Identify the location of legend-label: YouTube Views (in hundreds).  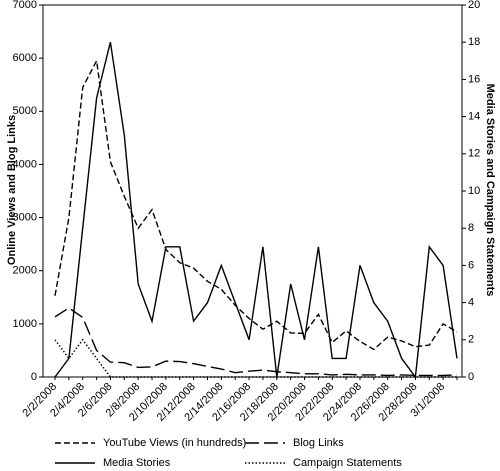
(174, 443).